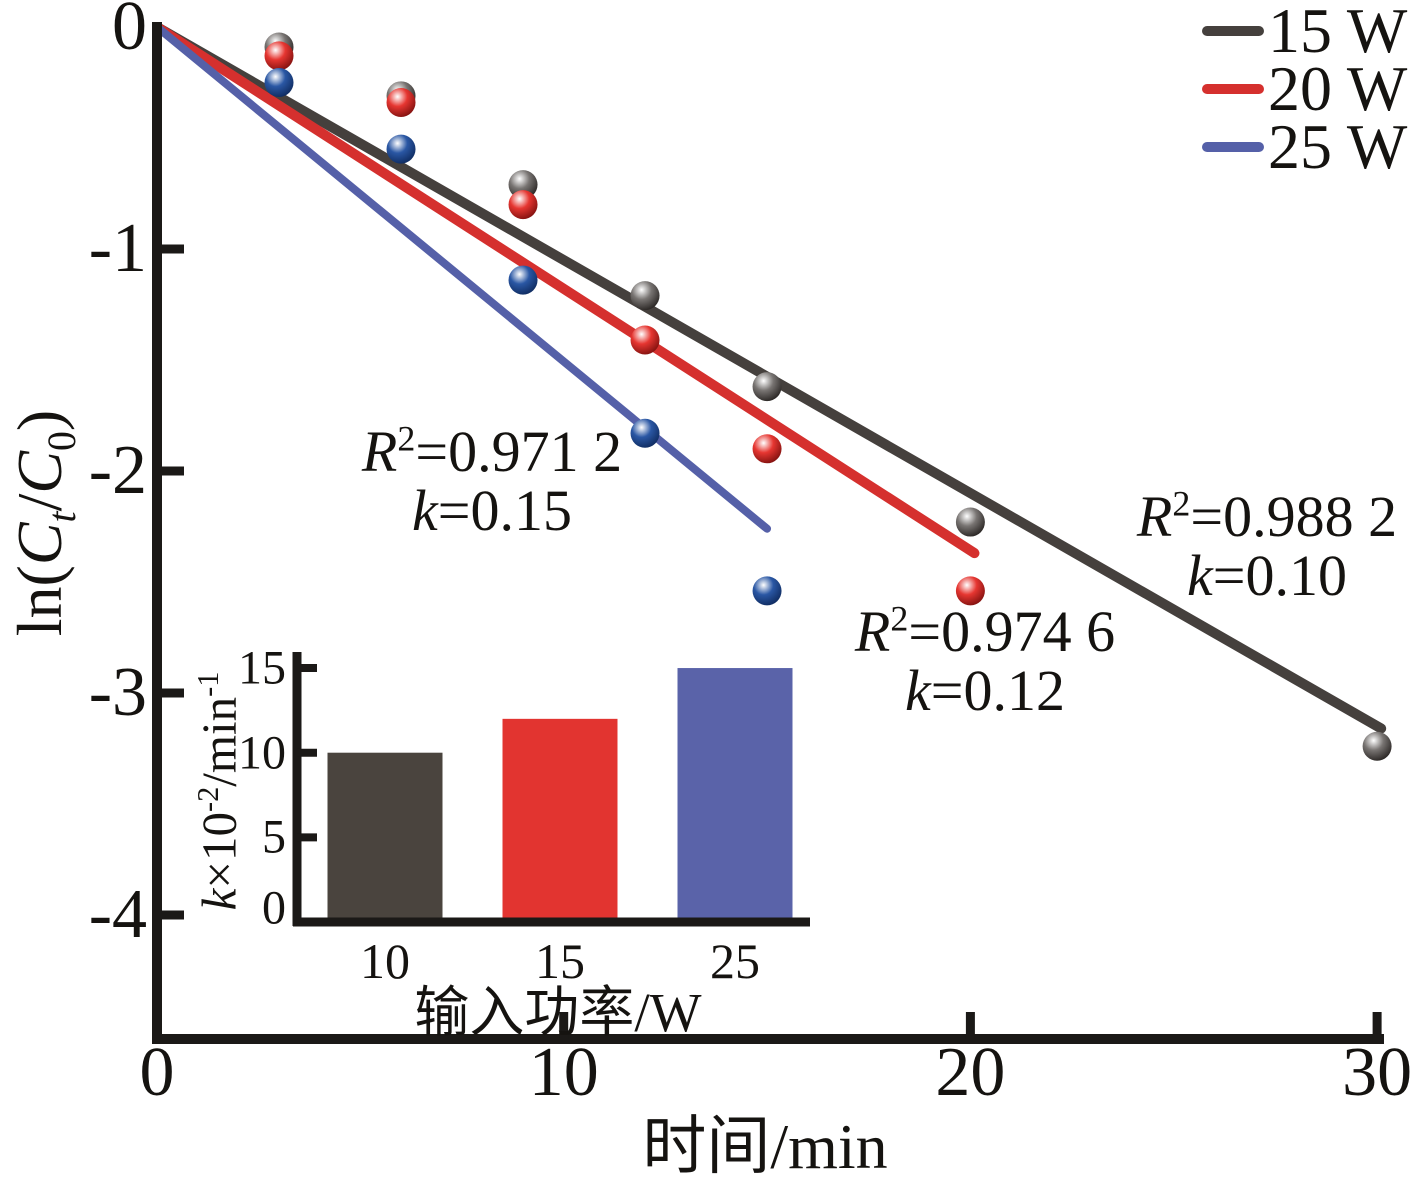  What do you see at coordinates (385, 837) in the screenshot?
I see `inset-bar-10w` at bounding box center [385, 837].